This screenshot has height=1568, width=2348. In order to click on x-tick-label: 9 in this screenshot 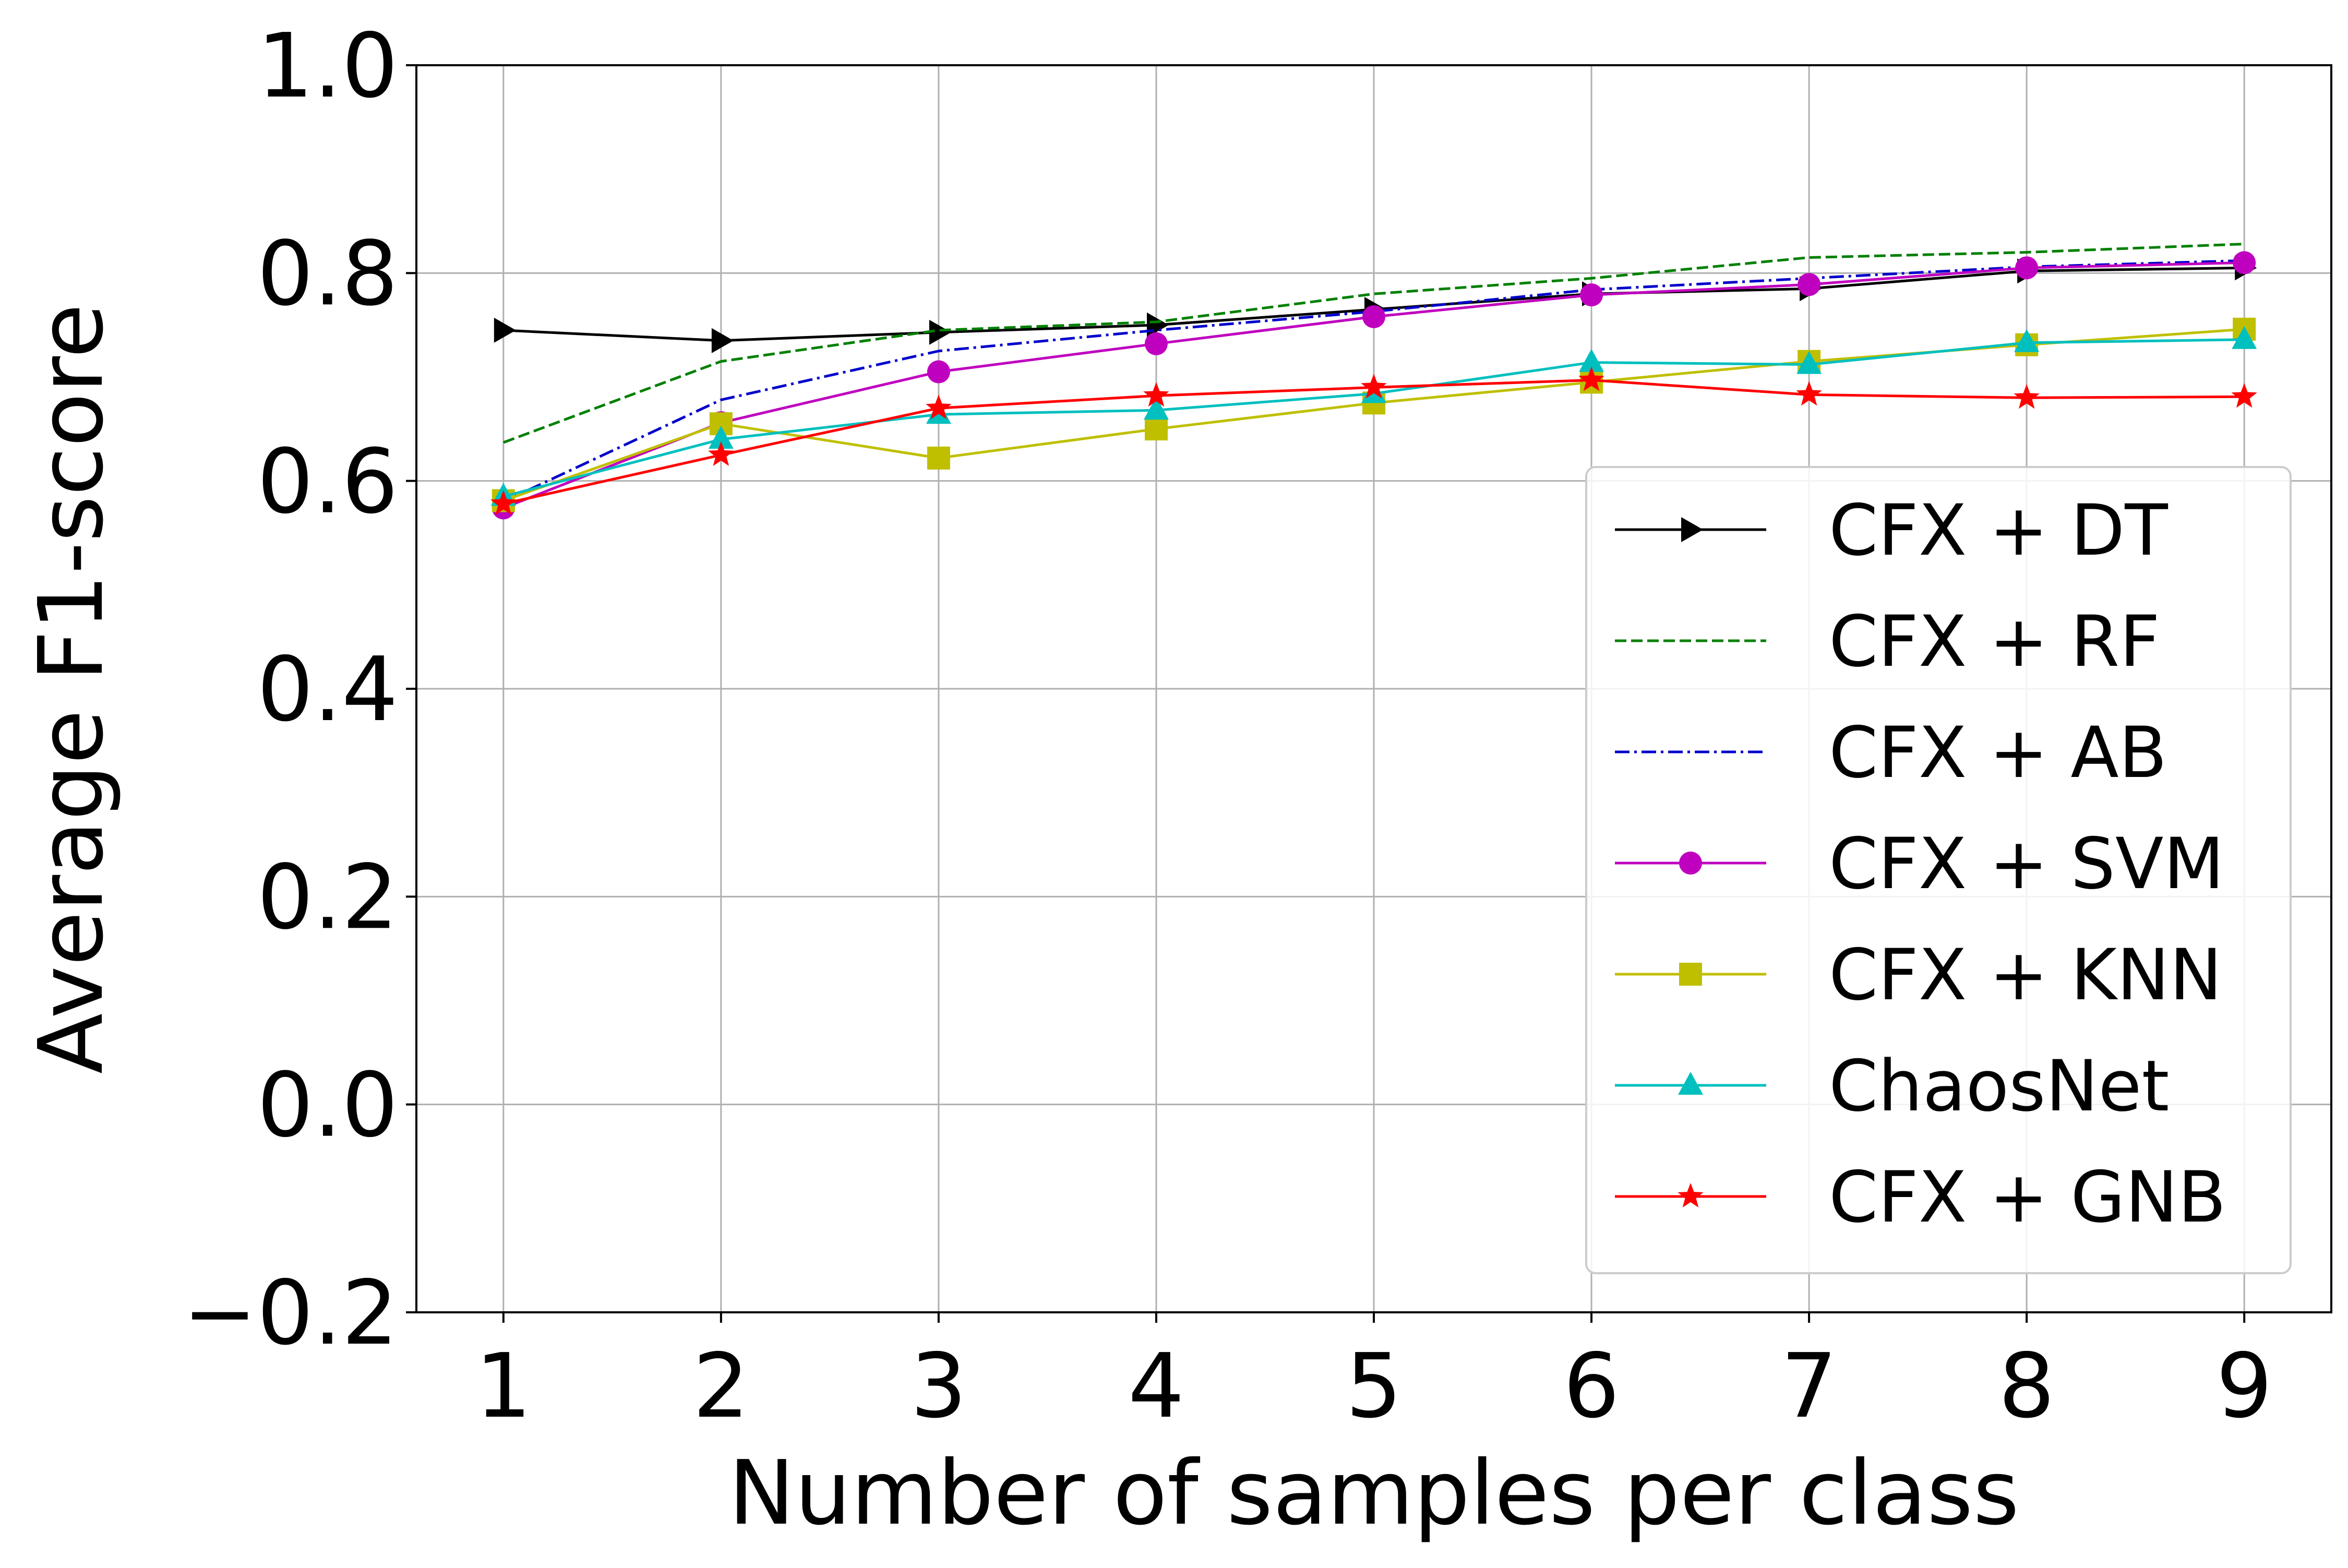, I will do `click(2244, 1386)`.